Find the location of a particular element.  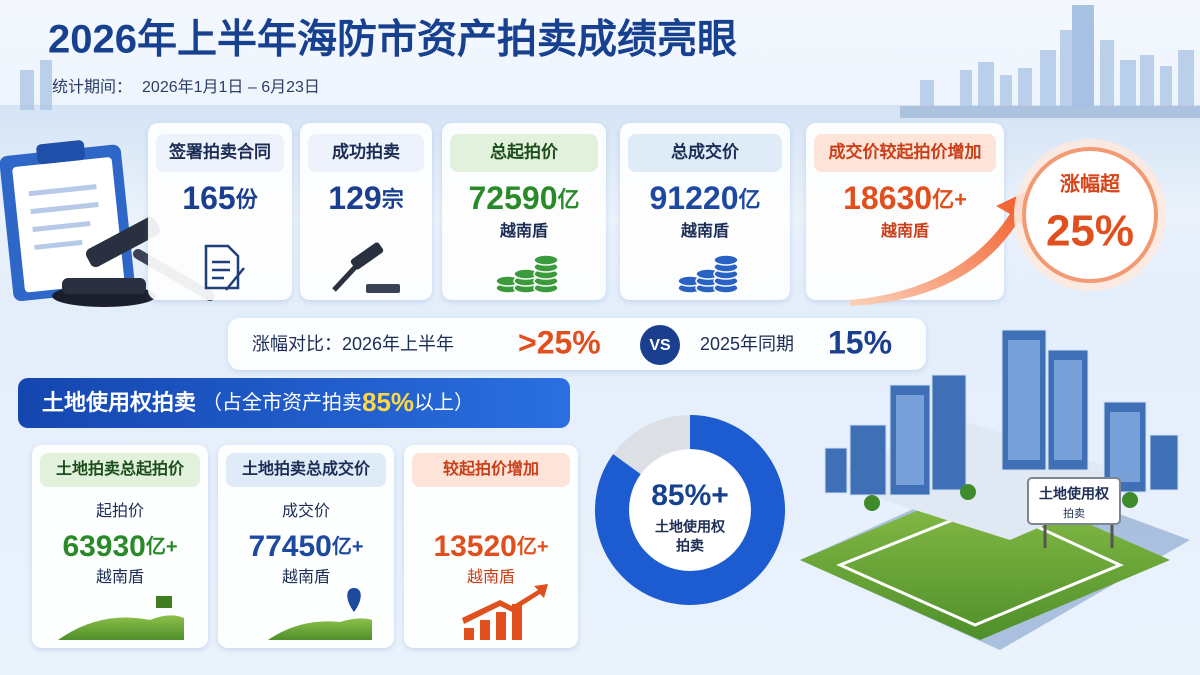

previous-period: 2025年同期 is located at coordinates (747, 344).